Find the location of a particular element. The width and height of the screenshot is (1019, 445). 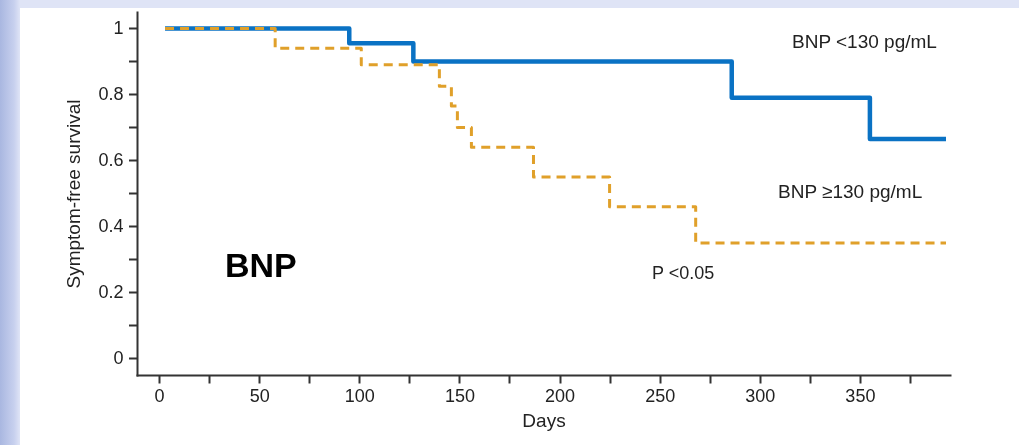

x-tick-label: 300 is located at coordinates (760, 395).